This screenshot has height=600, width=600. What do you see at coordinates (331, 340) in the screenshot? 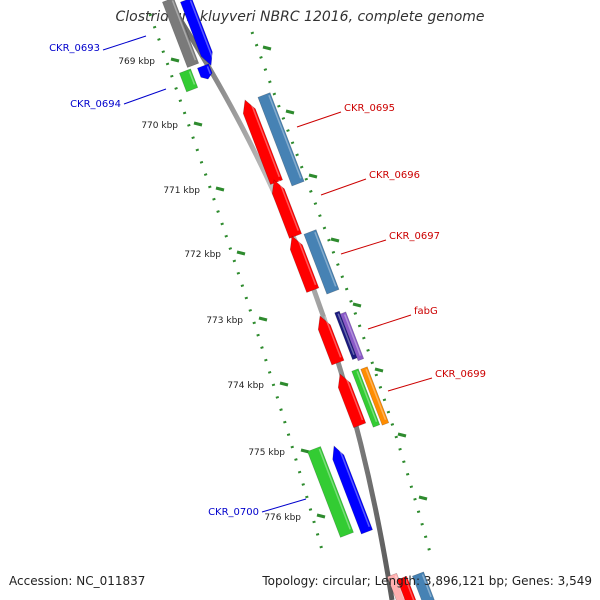
I see `gene-feature-fabg` at bounding box center [331, 340].